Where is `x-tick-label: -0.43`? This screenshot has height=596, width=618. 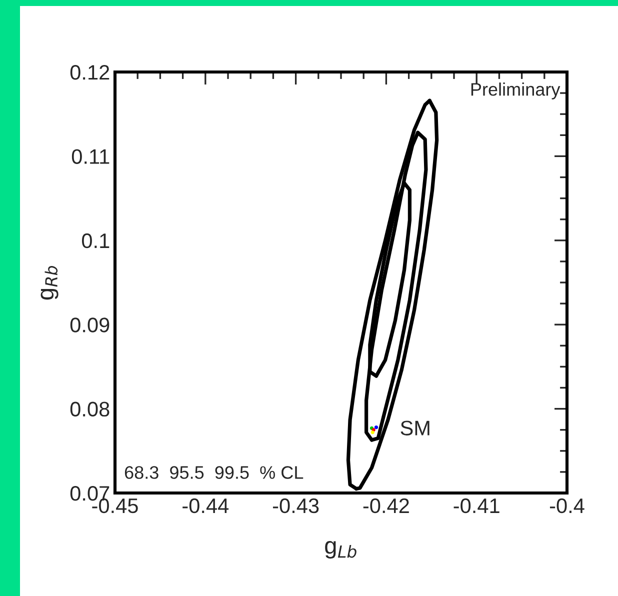 x-tick-label: -0.43 is located at coordinates (295, 506).